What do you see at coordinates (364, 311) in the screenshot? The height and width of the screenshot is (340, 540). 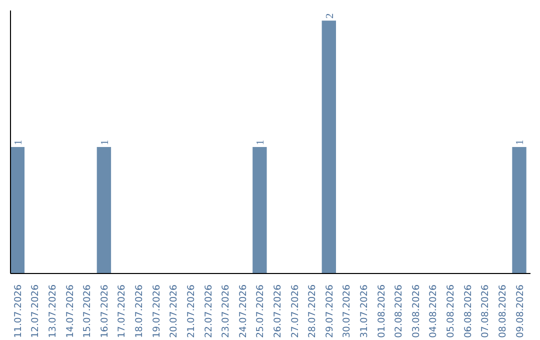 I see `x-tick-label: 31.07.2026` at bounding box center [364, 311].